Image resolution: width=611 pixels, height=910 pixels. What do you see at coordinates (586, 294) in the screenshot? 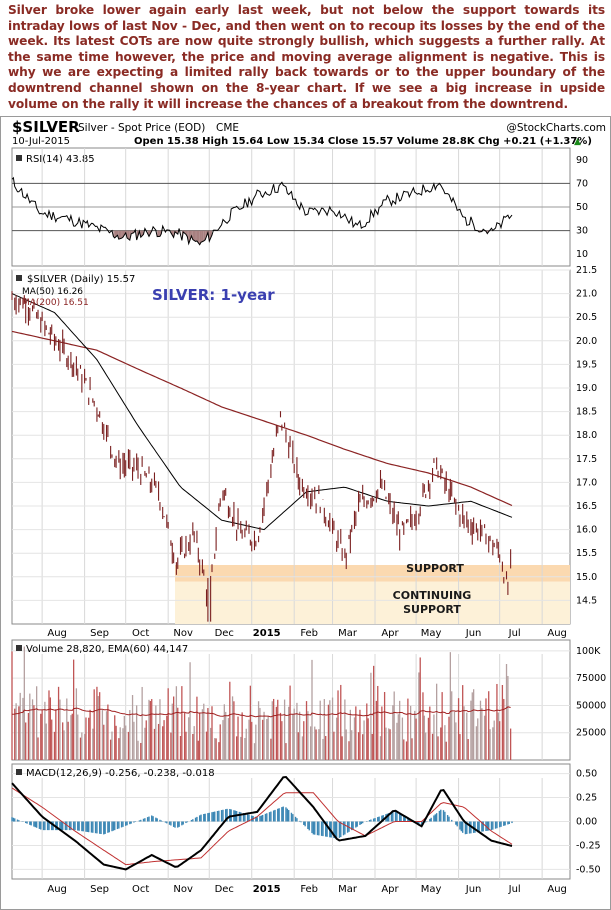
I see `price-tick-label: 21.0` at bounding box center [586, 294].